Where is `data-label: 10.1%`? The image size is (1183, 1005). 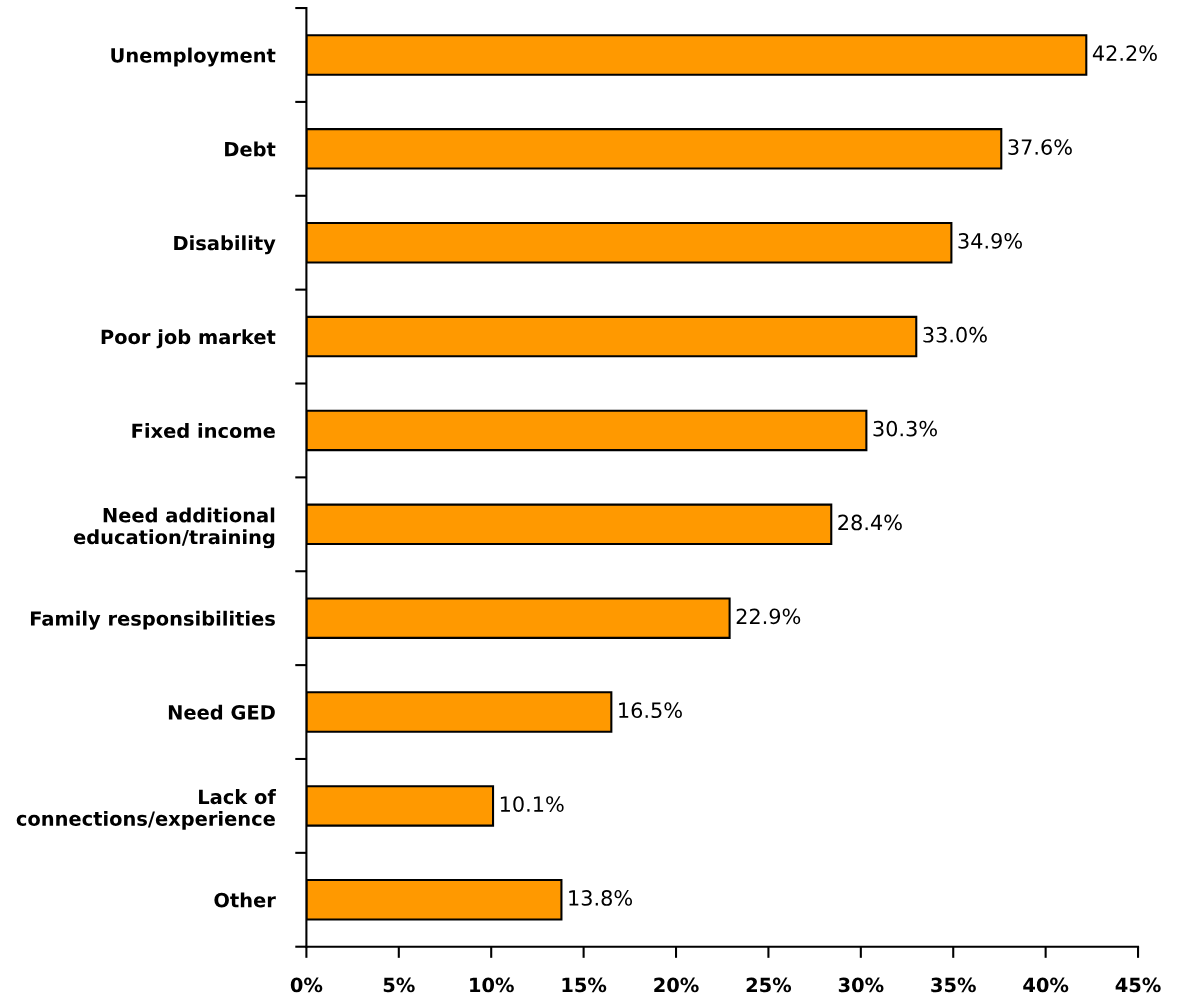 data-label: 10.1% is located at coordinates (532, 804).